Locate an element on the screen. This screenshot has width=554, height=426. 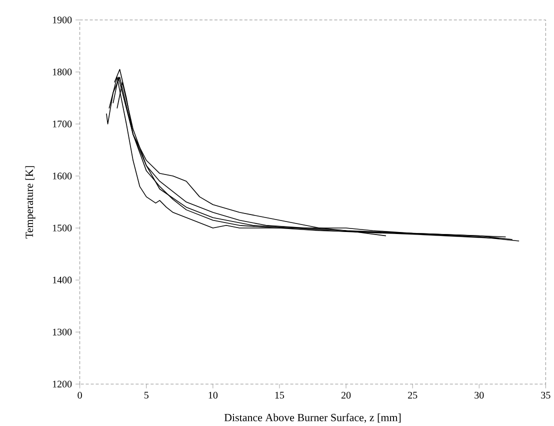
y-tick-label: 1600 is located at coordinates (62, 176).